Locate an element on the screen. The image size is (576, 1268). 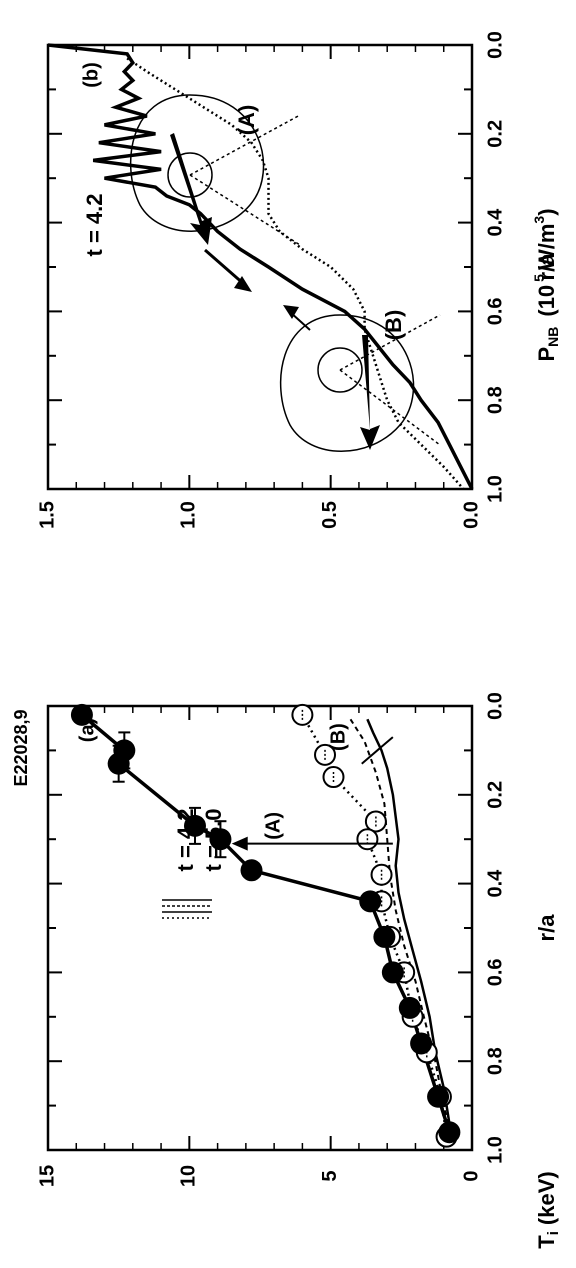
annotation-arrow-b is located at coordinates (377, 750).